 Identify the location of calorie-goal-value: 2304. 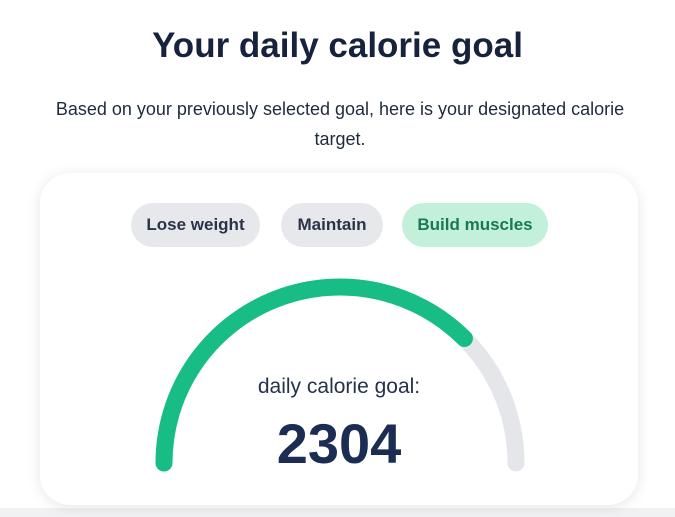
(339, 443).